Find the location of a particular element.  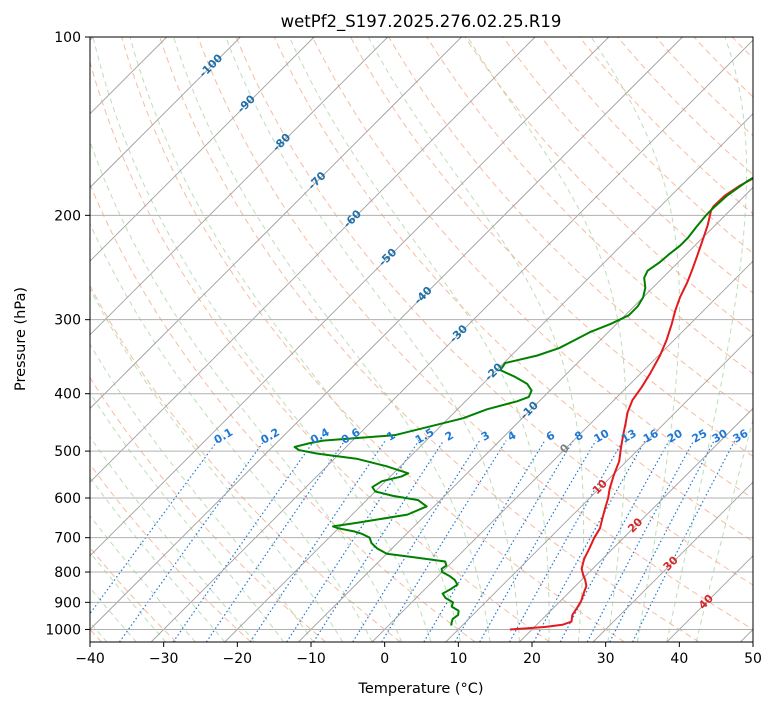

y-tick-label: 400 is located at coordinates (67, 395).